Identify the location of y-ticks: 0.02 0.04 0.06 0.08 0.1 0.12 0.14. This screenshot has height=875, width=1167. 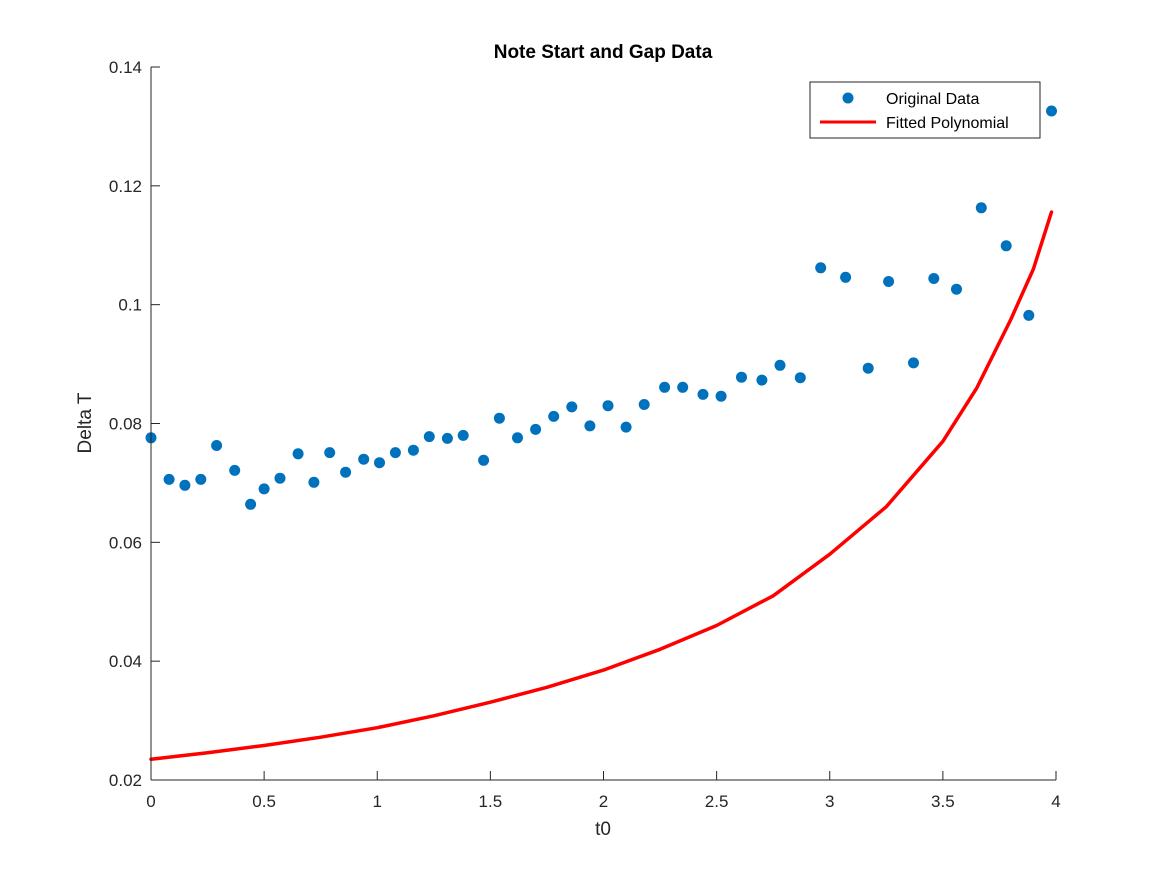
(134, 424).